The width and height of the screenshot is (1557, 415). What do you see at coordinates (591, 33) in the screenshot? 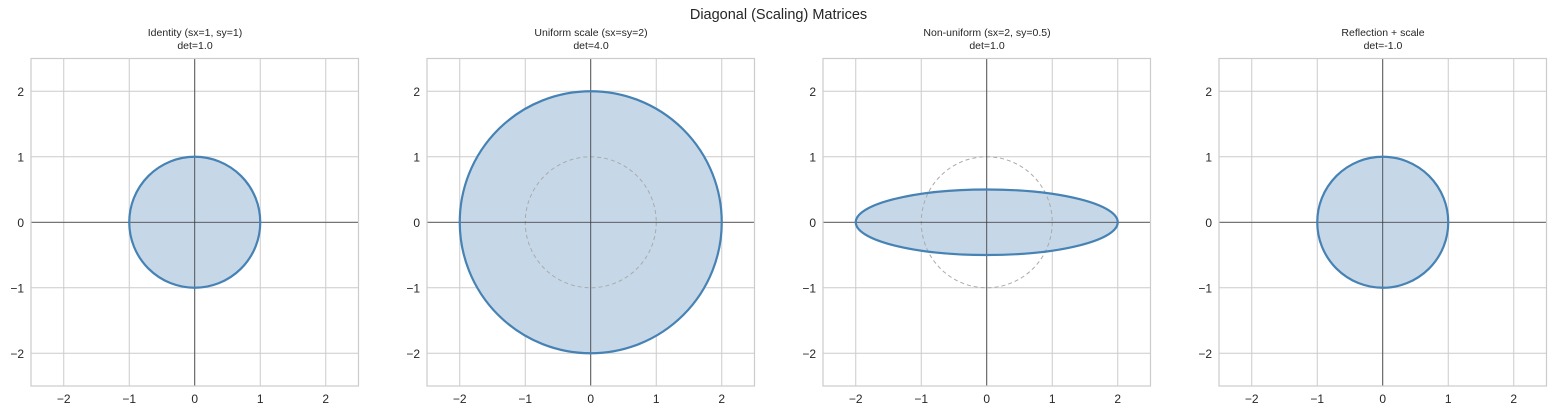
I see `panel-title-text: Uniform scale (sx=sy=2)` at bounding box center [591, 33].